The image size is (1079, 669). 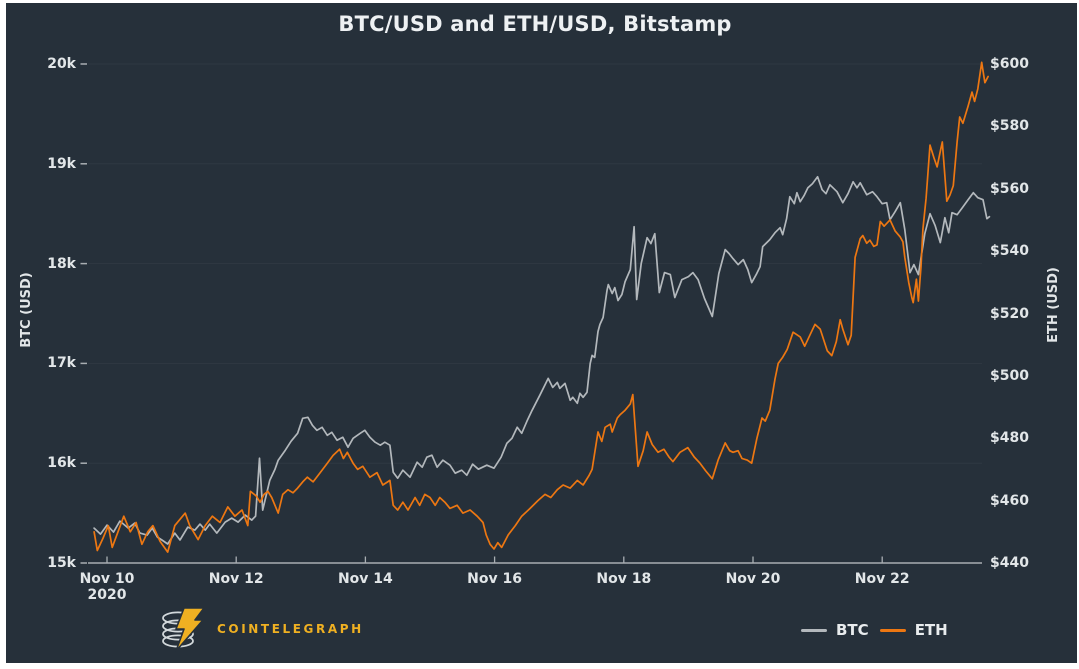 I want to click on y-tick-label-right: $480, so click(x=1009, y=438).